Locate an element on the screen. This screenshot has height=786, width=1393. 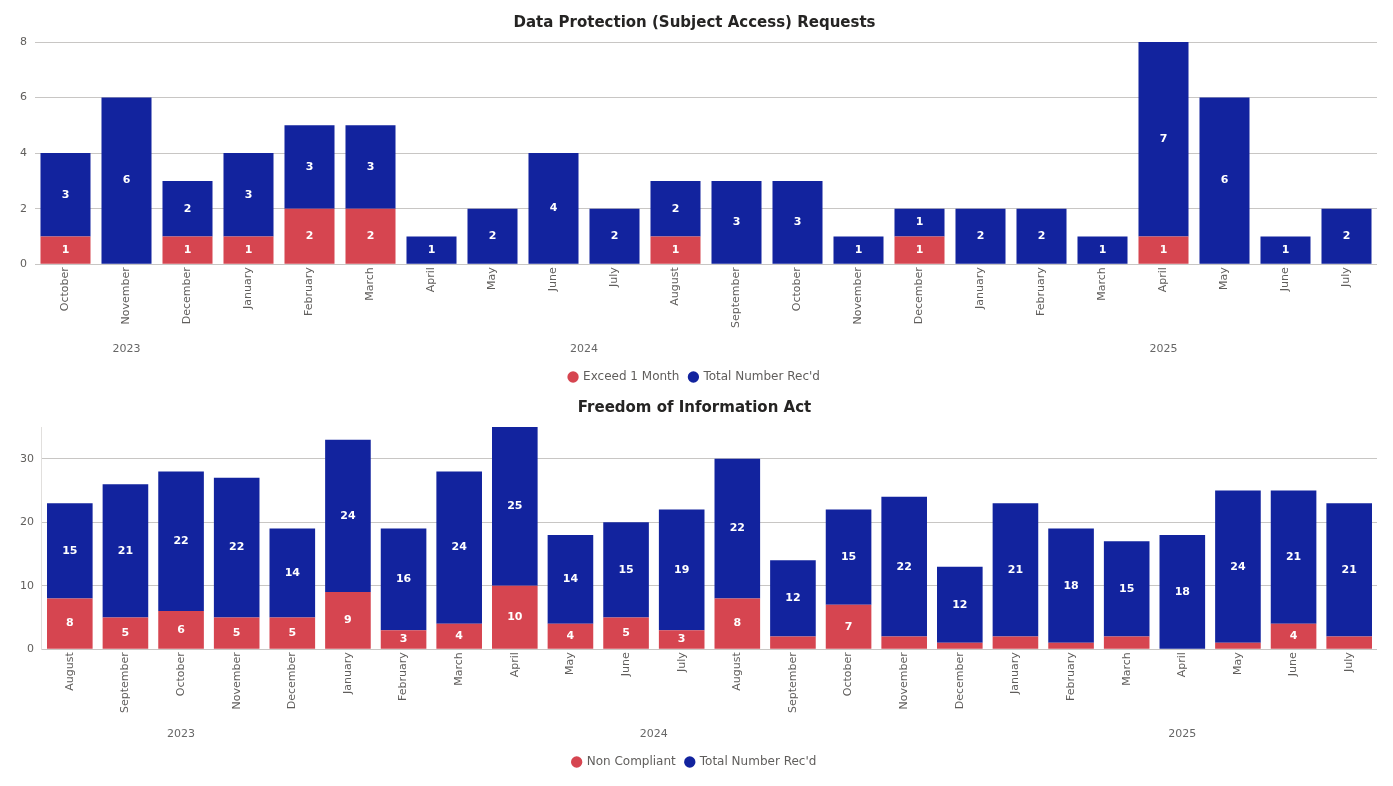
text: 2024 is located at coordinates (653, 733).